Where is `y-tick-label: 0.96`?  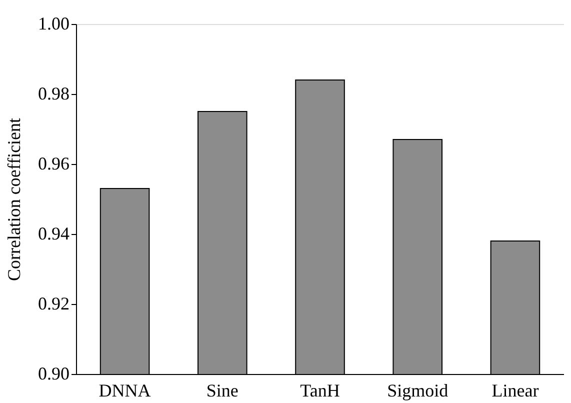
y-tick-label: 0.96 is located at coordinates (54, 164).